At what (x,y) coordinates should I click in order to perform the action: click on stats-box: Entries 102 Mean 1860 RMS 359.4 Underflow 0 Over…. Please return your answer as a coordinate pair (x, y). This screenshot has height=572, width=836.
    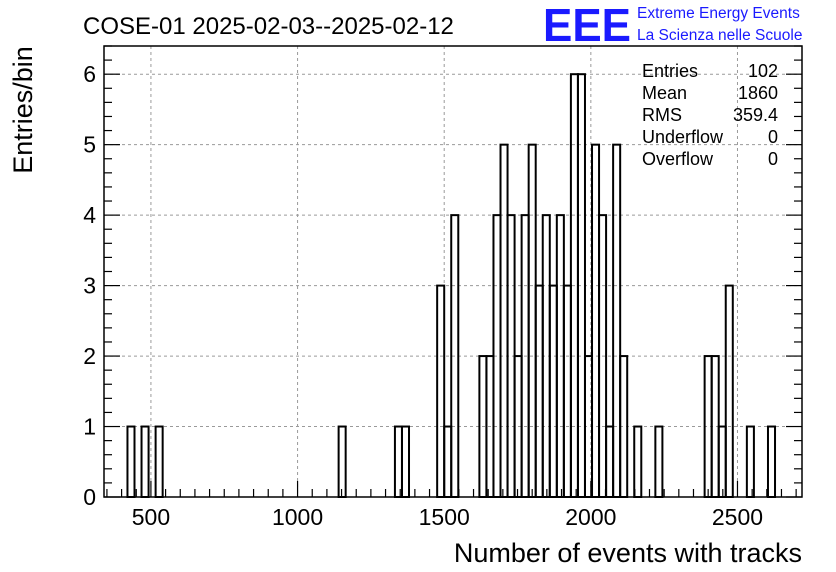
    Looking at the image, I should click on (710, 115).